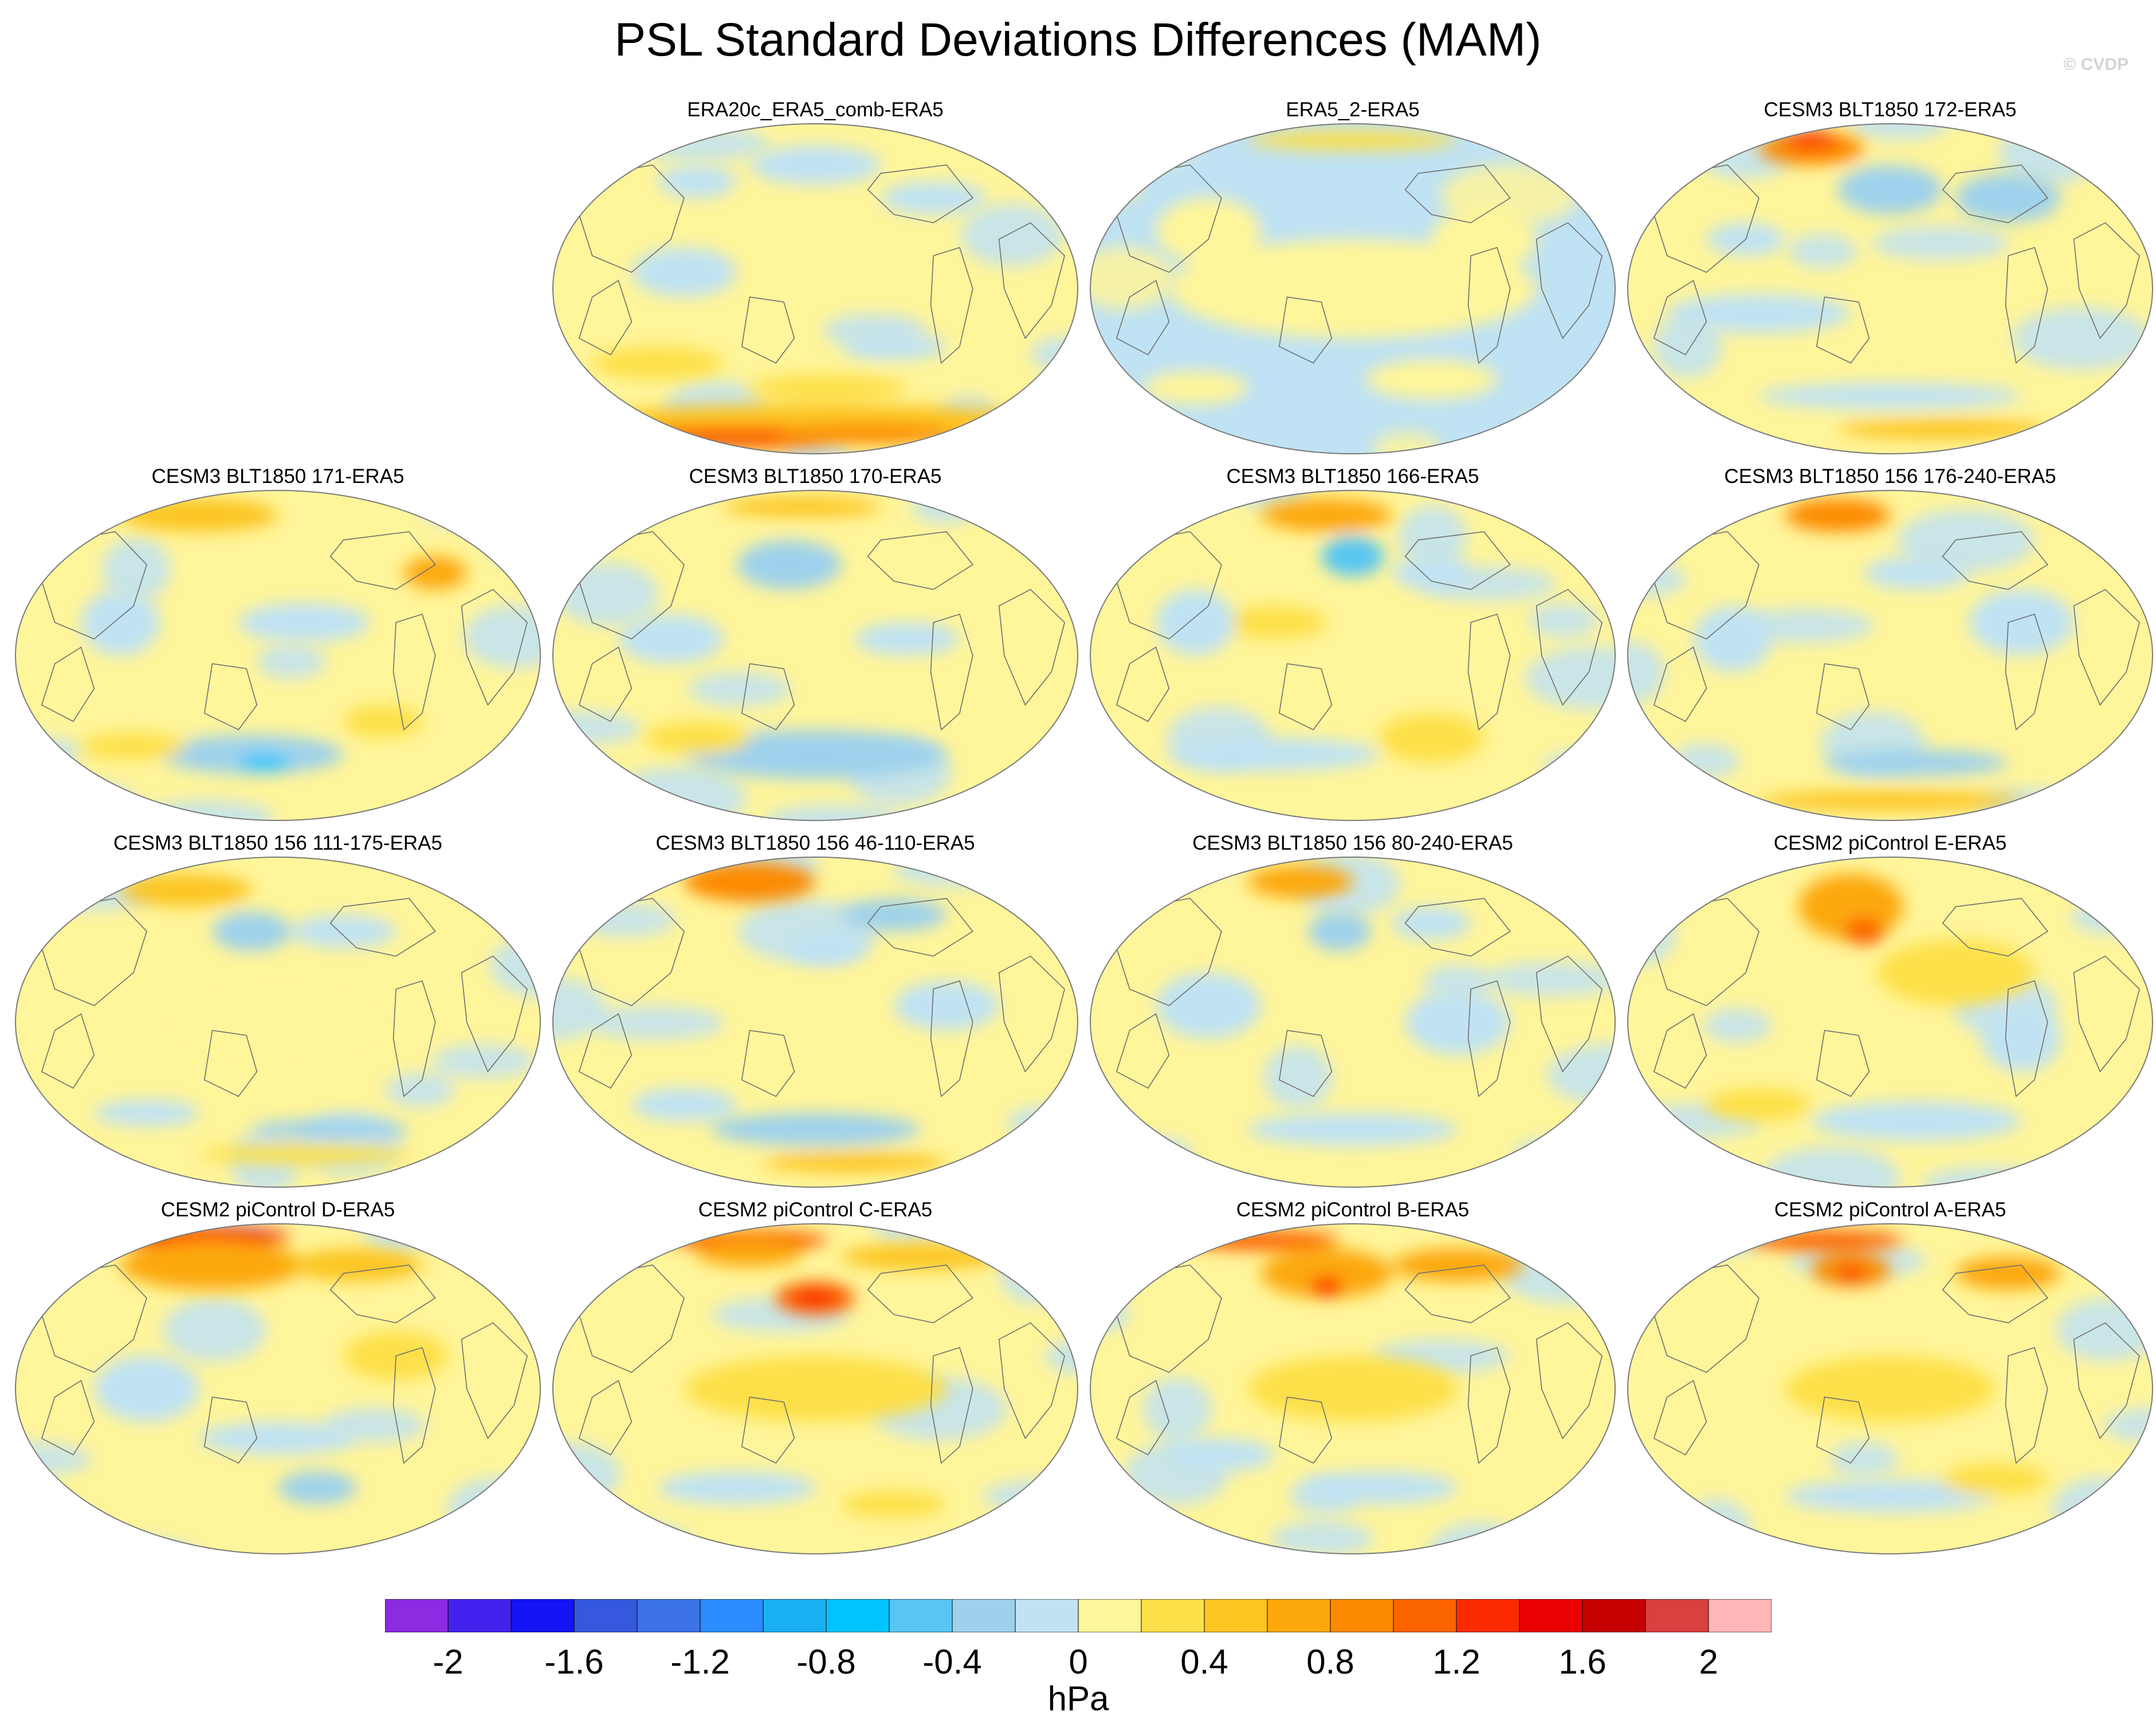 The width and height of the screenshot is (2156, 1724). Describe the element at coordinates (826, 1662) in the screenshot. I see `colorbar-tick-label: -0.8` at that location.